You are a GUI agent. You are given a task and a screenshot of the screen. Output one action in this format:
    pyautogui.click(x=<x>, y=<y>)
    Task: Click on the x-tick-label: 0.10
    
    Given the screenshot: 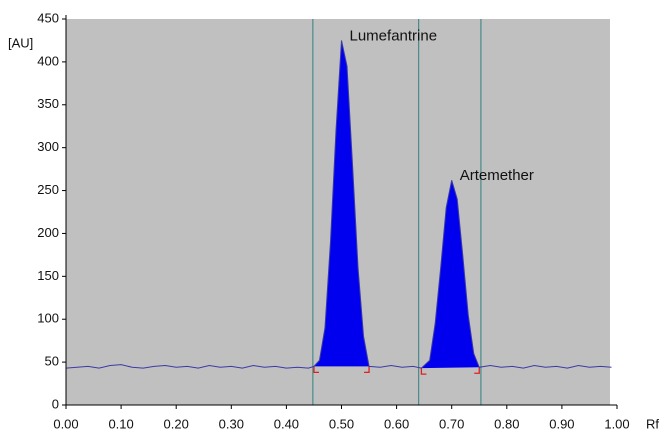 What is the action you would take?
    pyautogui.click(x=120, y=423)
    